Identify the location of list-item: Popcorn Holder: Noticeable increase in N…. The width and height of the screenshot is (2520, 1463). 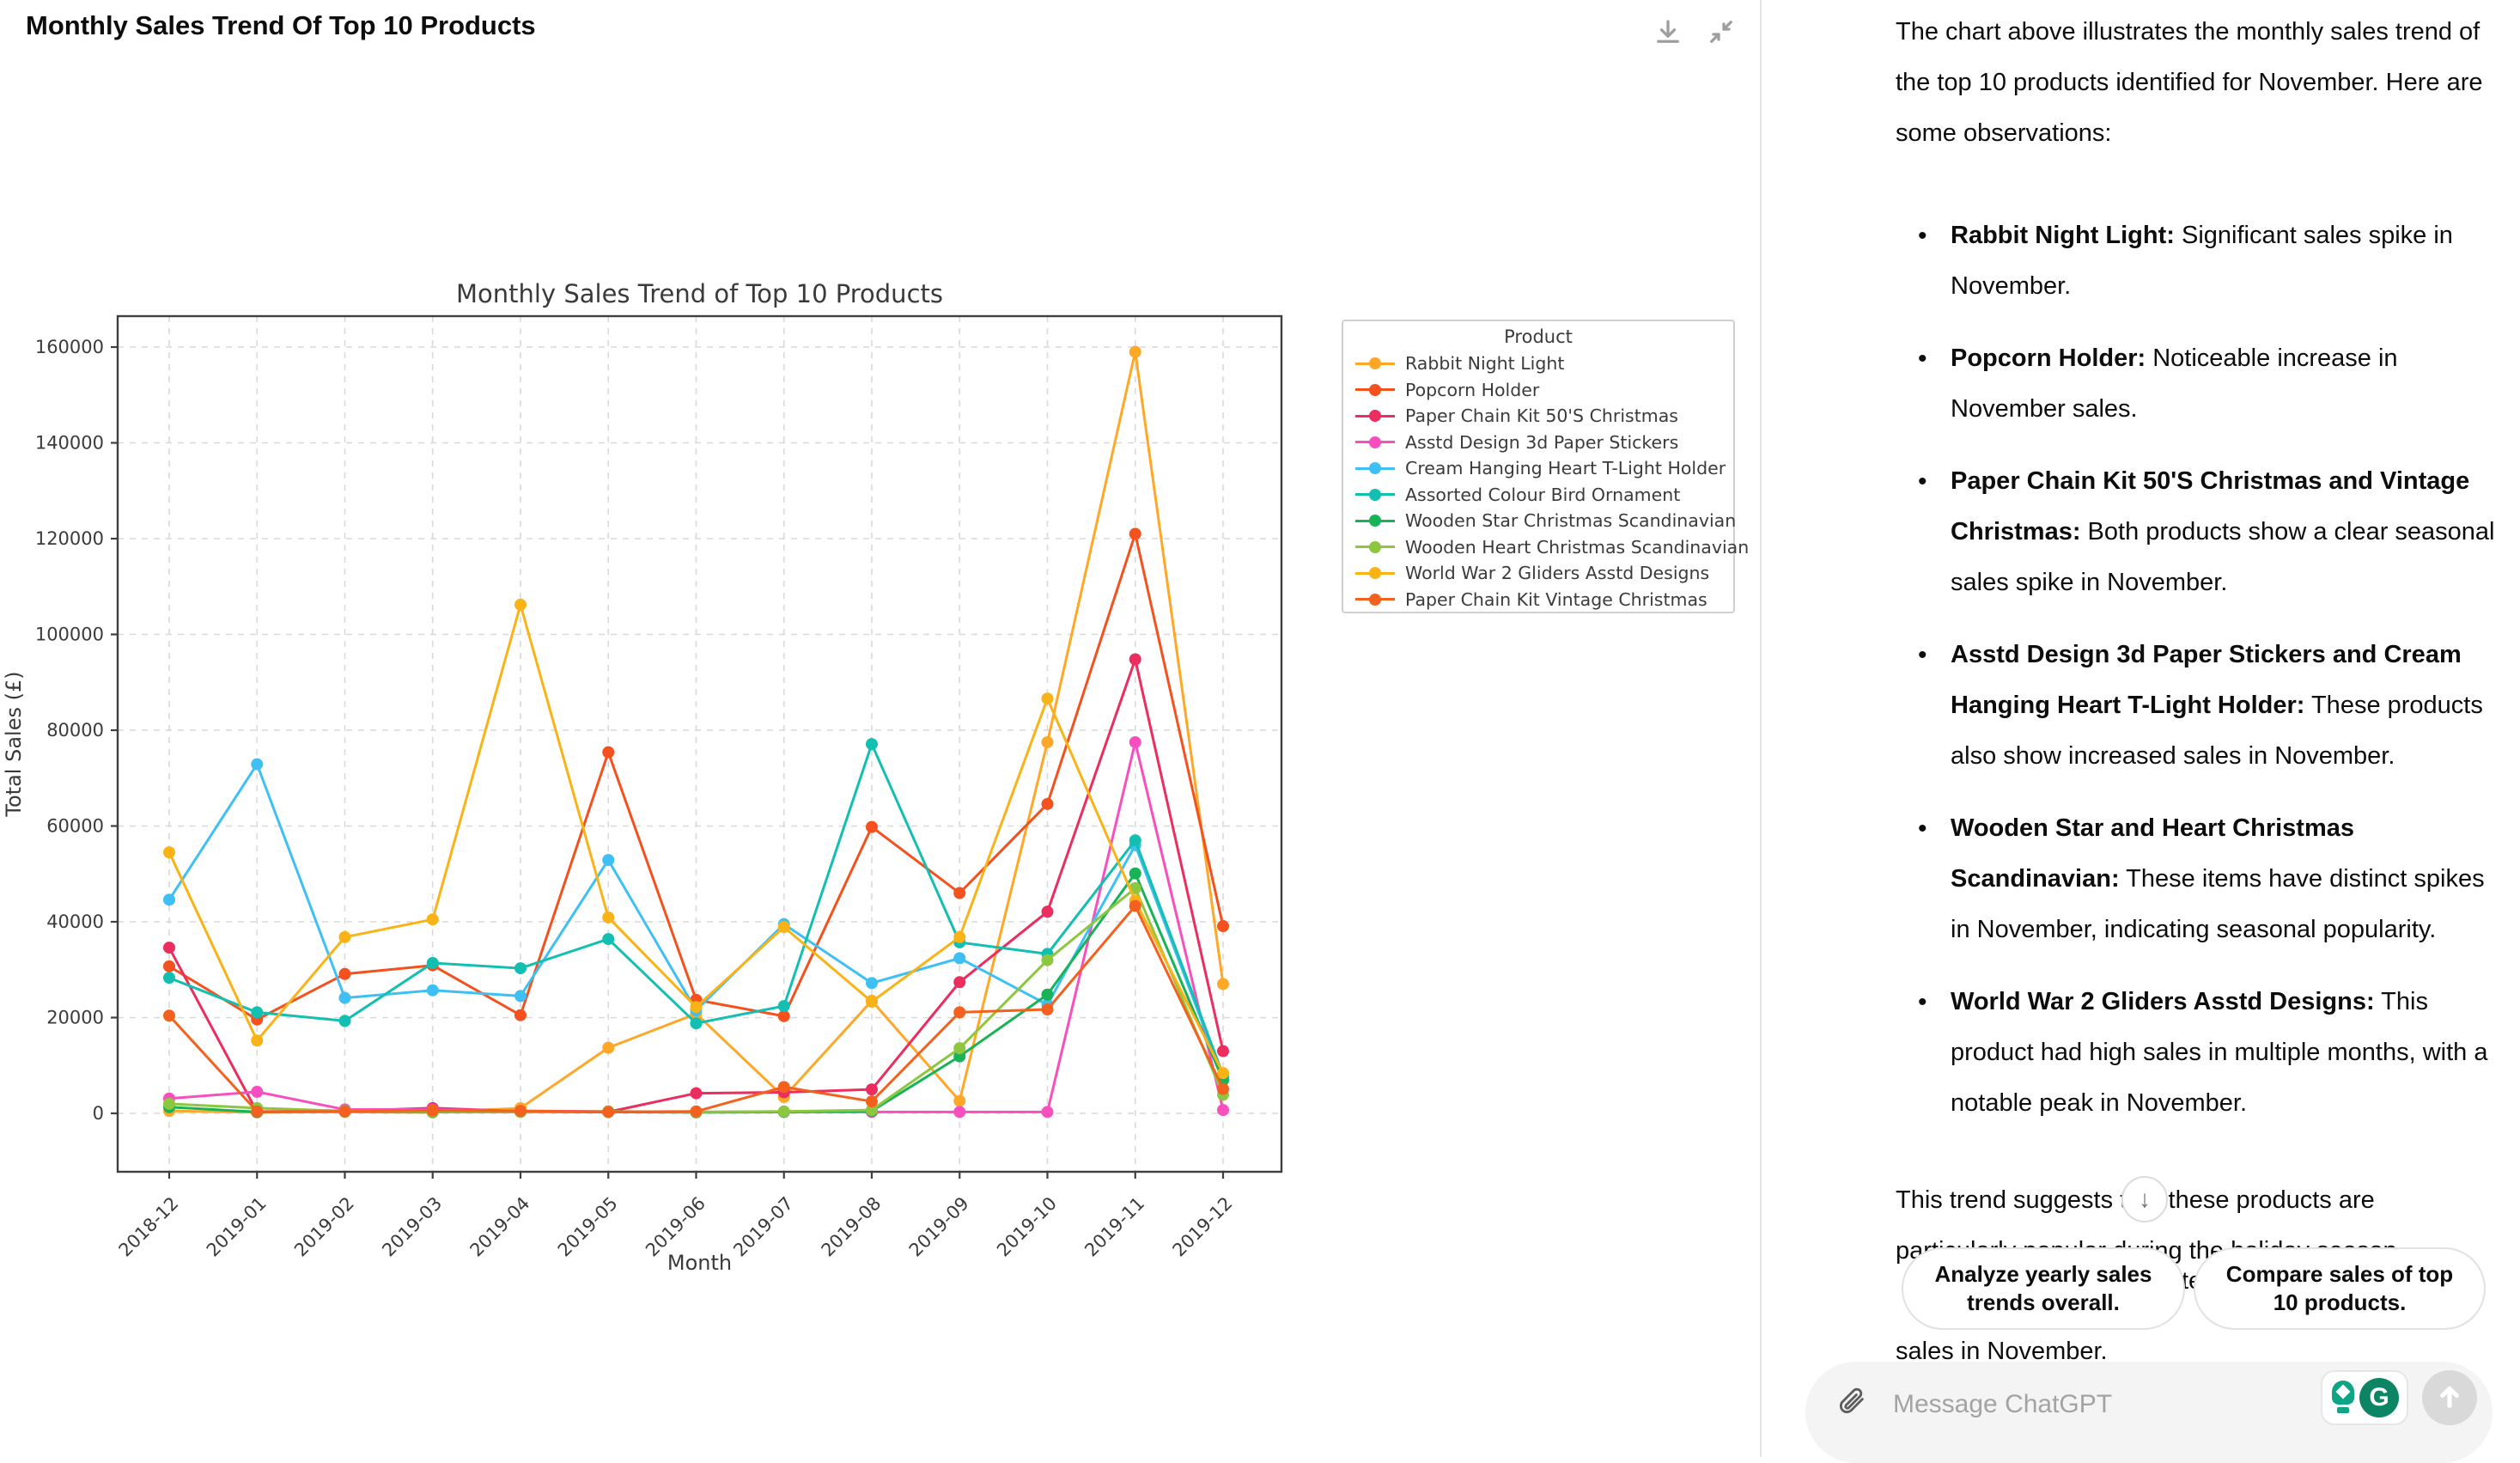
(2199, 384).